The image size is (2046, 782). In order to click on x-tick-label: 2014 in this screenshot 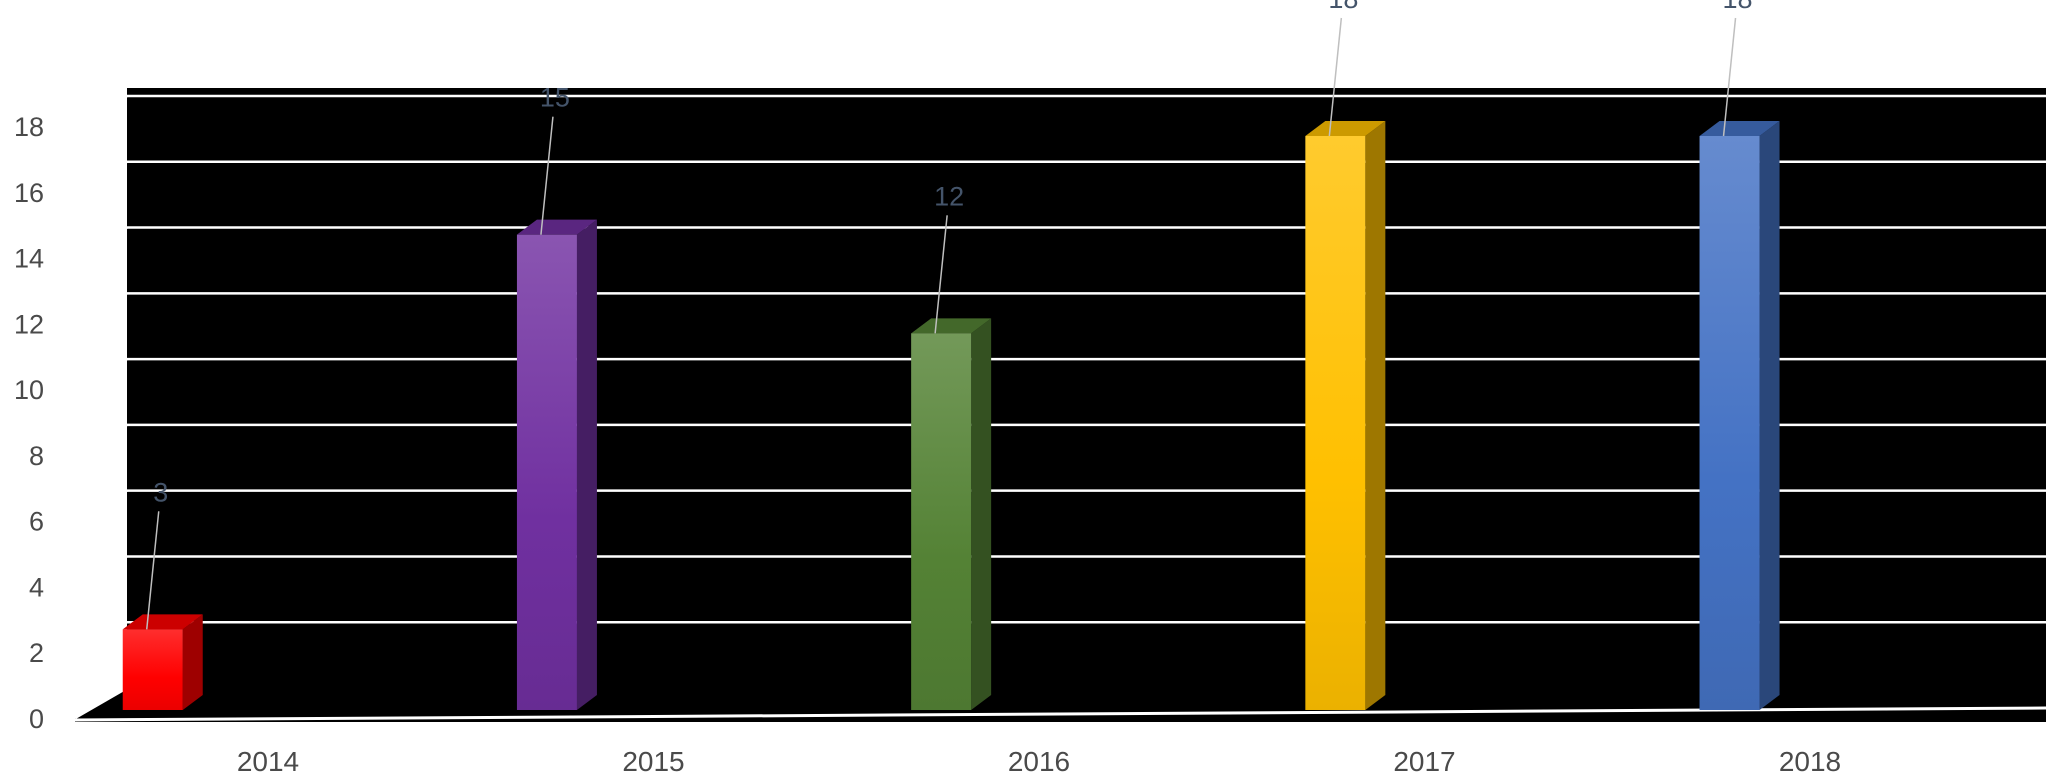, I will do `click(268, 761)`.